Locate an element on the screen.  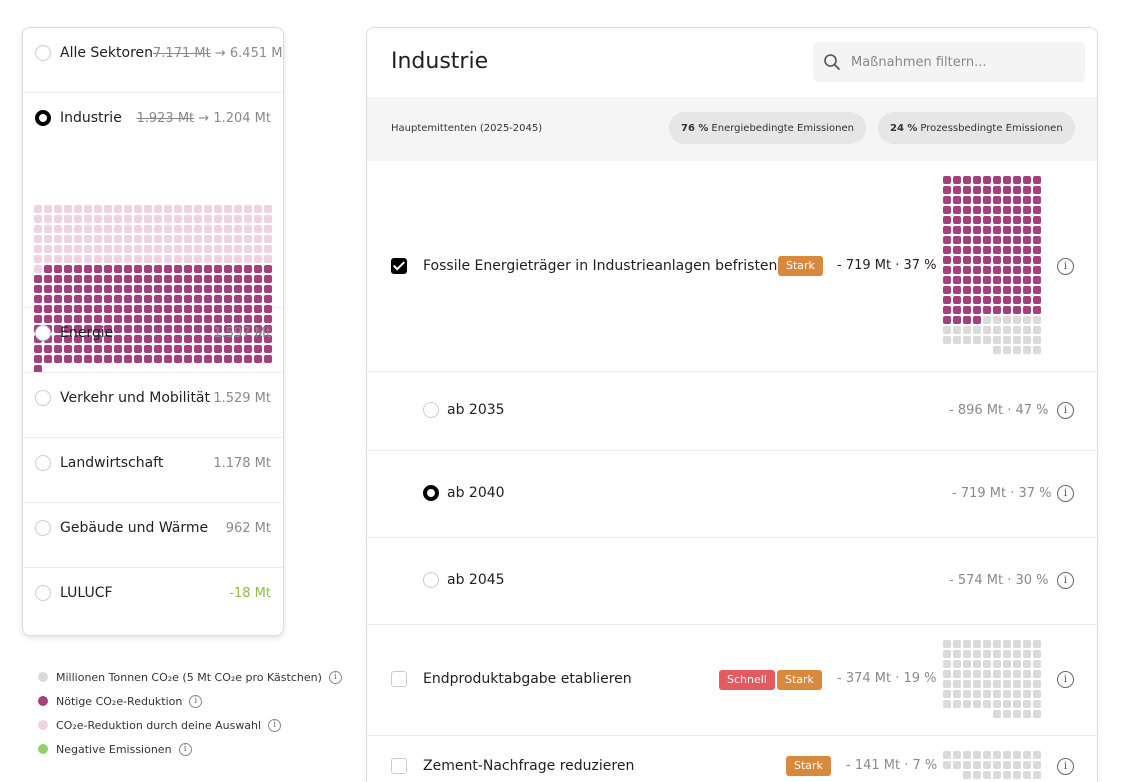
sector-item-verkehr: Verkehr und Mobilität 1.529 Mt is located at coordinates (153, 405).